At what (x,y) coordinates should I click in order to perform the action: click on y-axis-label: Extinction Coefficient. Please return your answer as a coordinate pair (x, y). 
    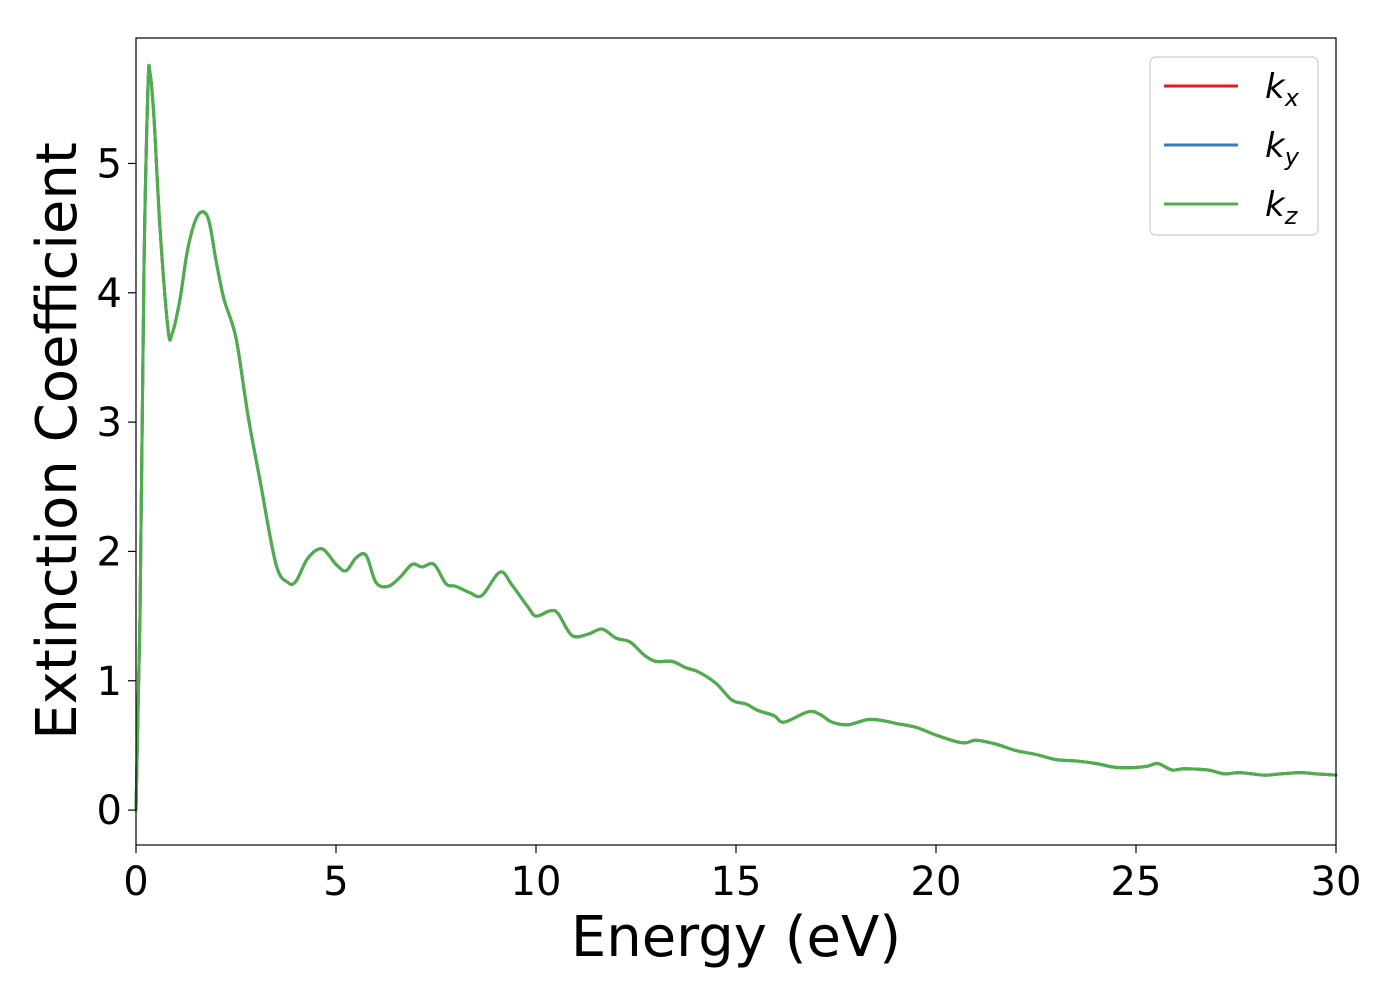
    Looking at the image, I should click on (57, 441).